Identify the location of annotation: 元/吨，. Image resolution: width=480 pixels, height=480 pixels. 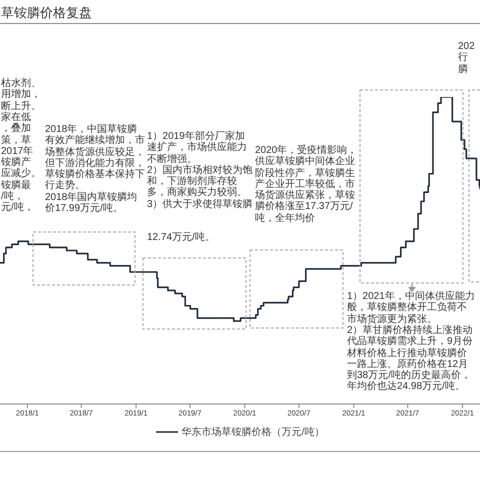
(17, 208).